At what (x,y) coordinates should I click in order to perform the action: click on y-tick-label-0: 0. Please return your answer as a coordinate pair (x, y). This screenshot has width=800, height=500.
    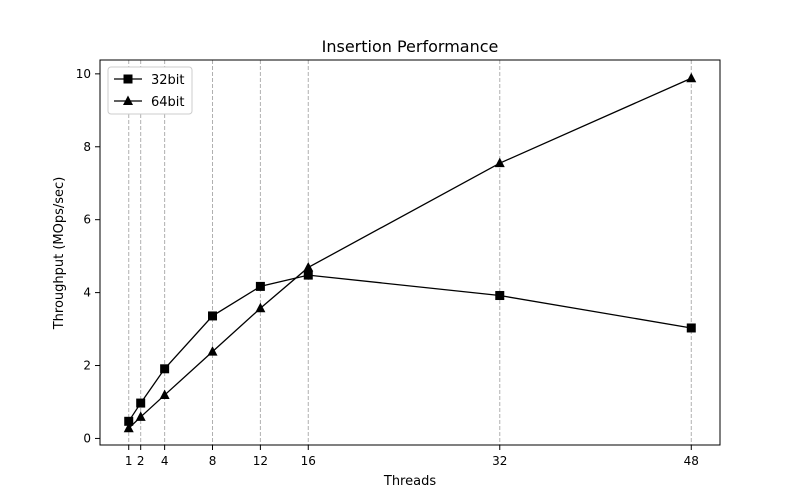
    Looking at the image, I should click on (87, 438).